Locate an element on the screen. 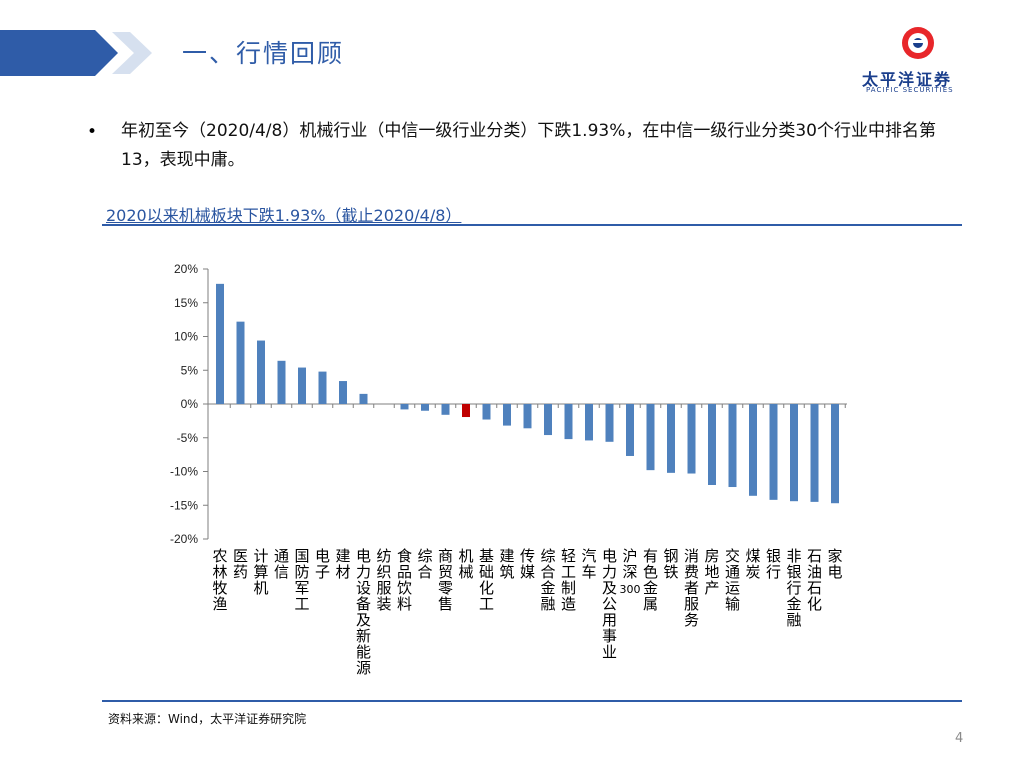  logo-mark-icon is located at coordinates (918, 43).